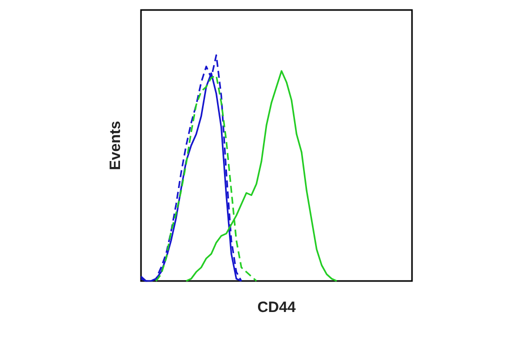  Describe the element at coordinates (276, 307) in the screenshot. I see `x-axis-title: CD44` at that location.